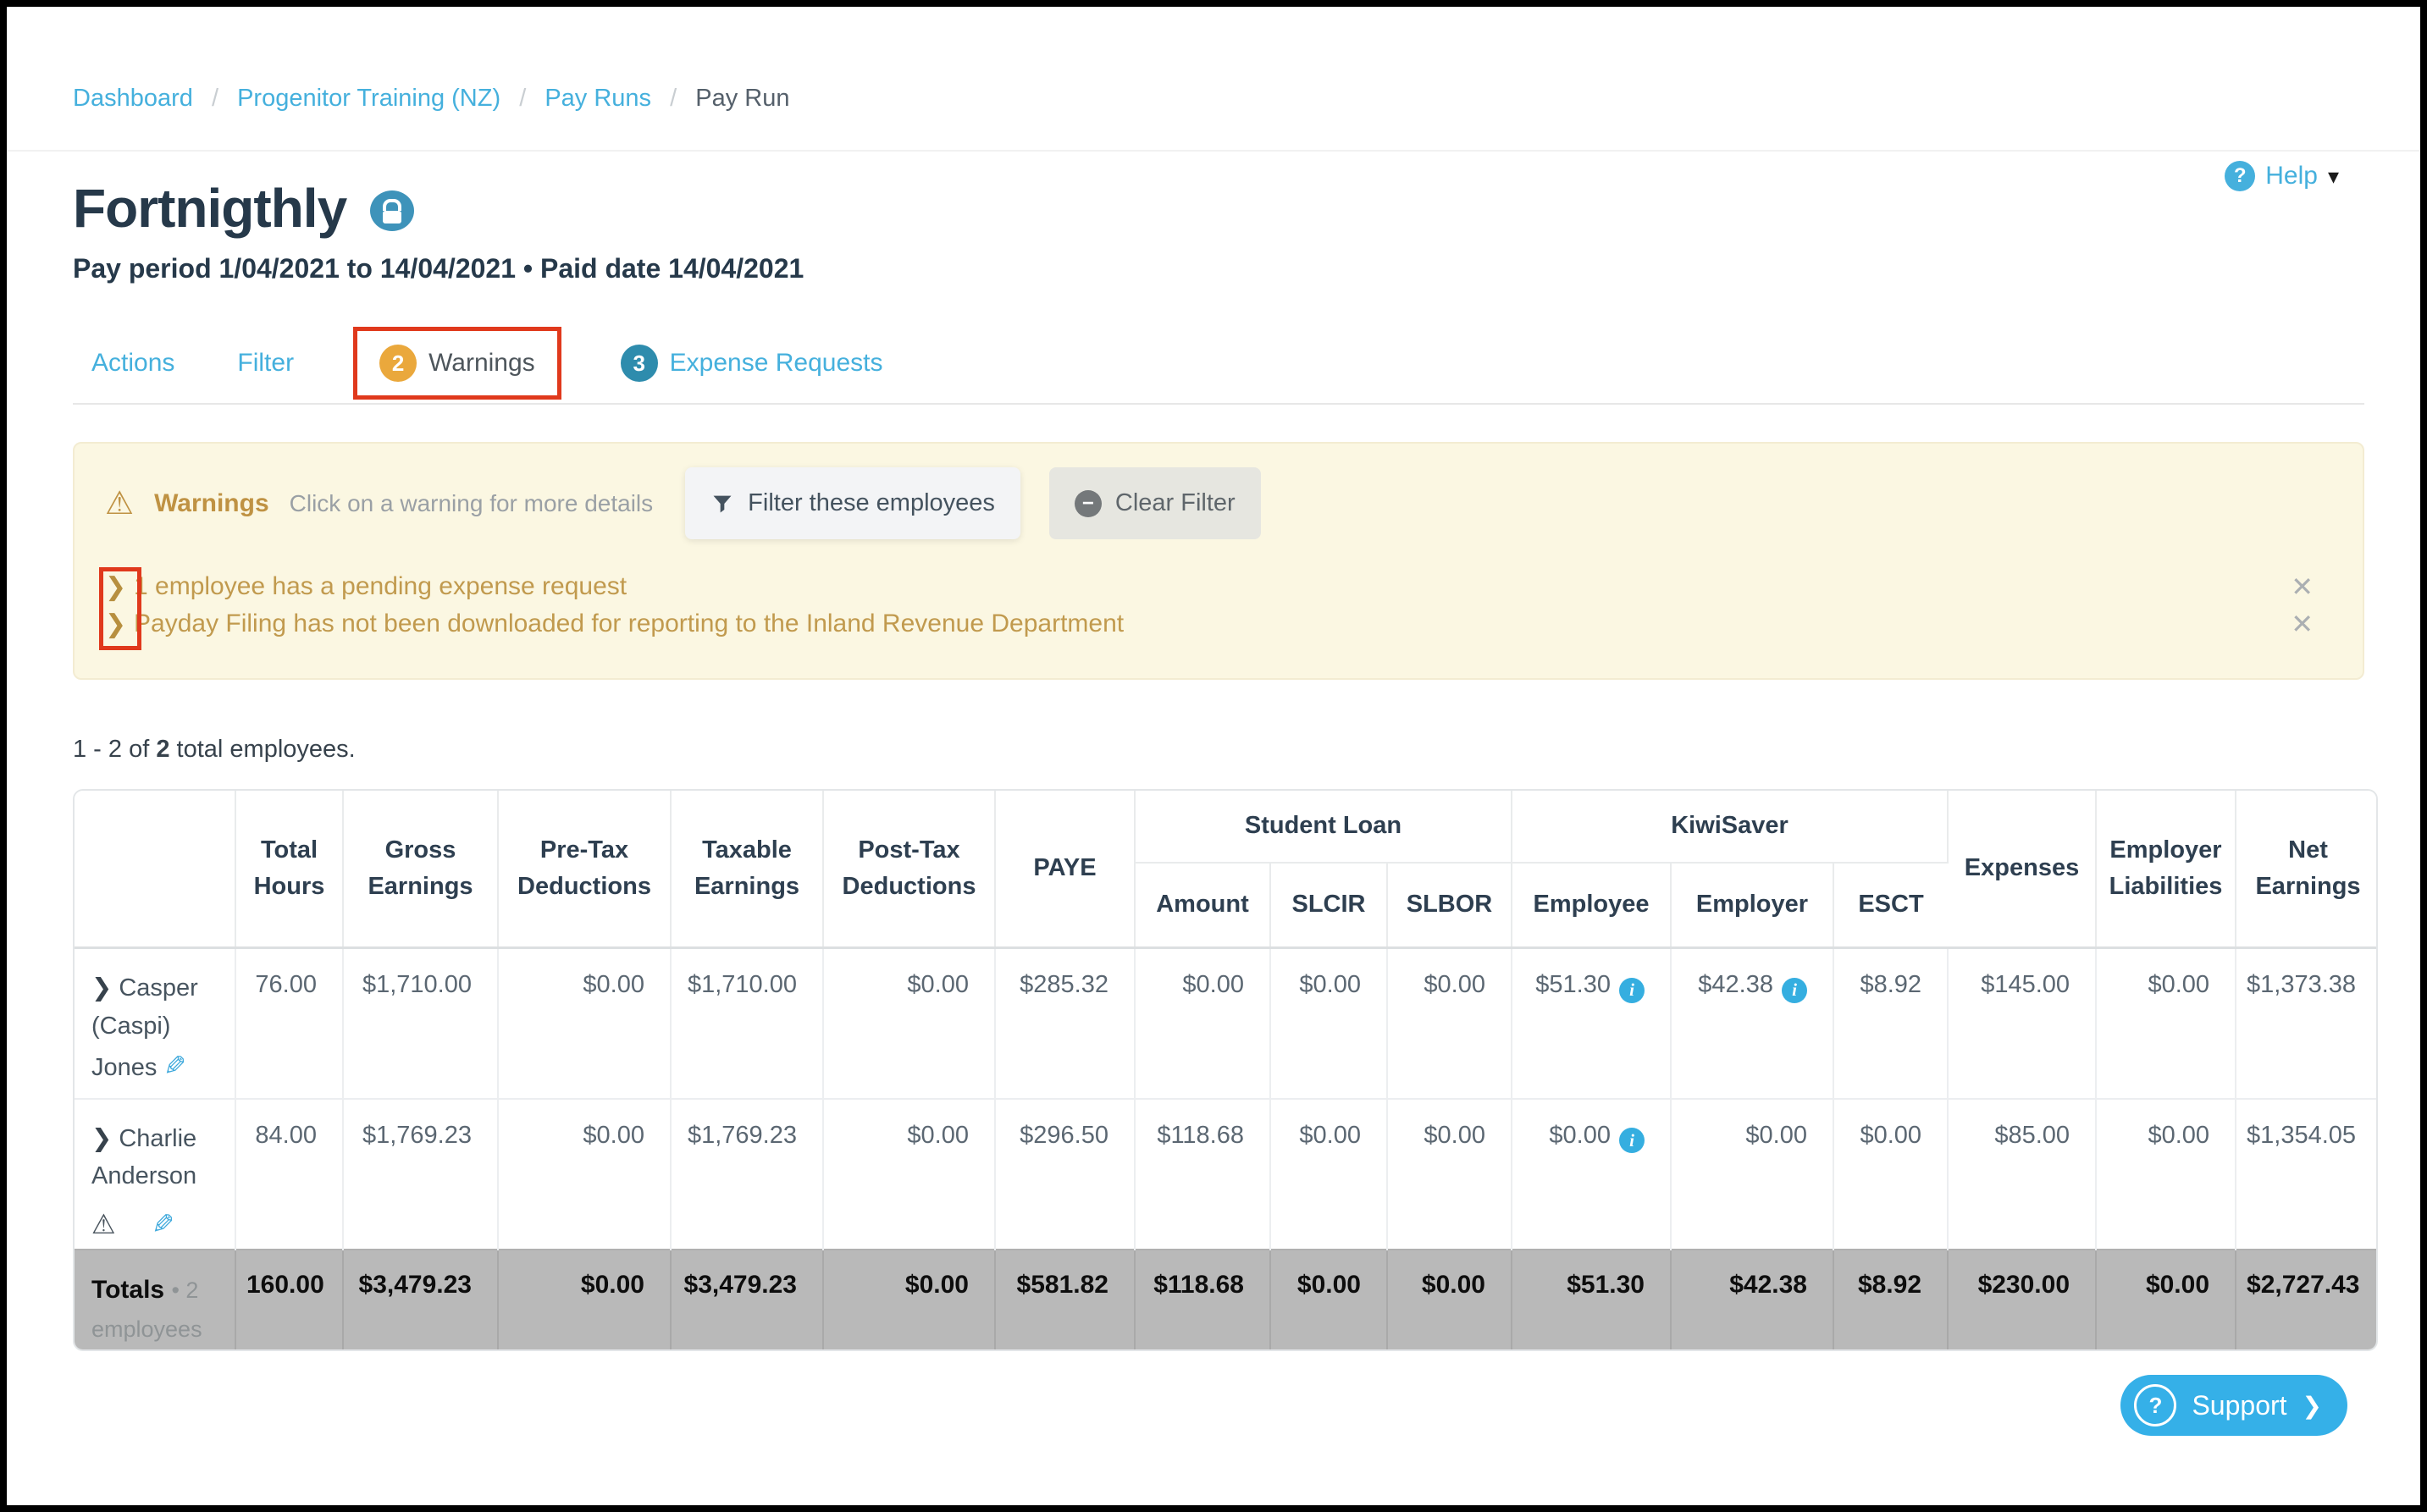 The height and width of the screenshot is (1512, 2427). Describe the element at coordinates (748, 1023) in the screenshot. I see `cell-taxable-earnings: $1,710.00` at that location.